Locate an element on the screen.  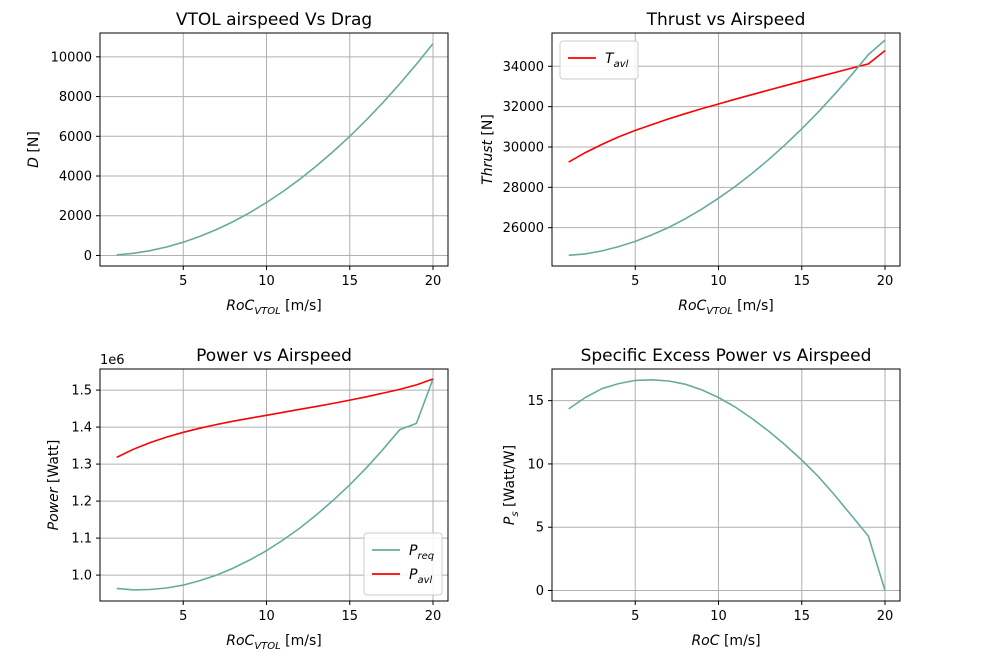
y-tick-label: 1.1 is located at coordinates (81, 539).